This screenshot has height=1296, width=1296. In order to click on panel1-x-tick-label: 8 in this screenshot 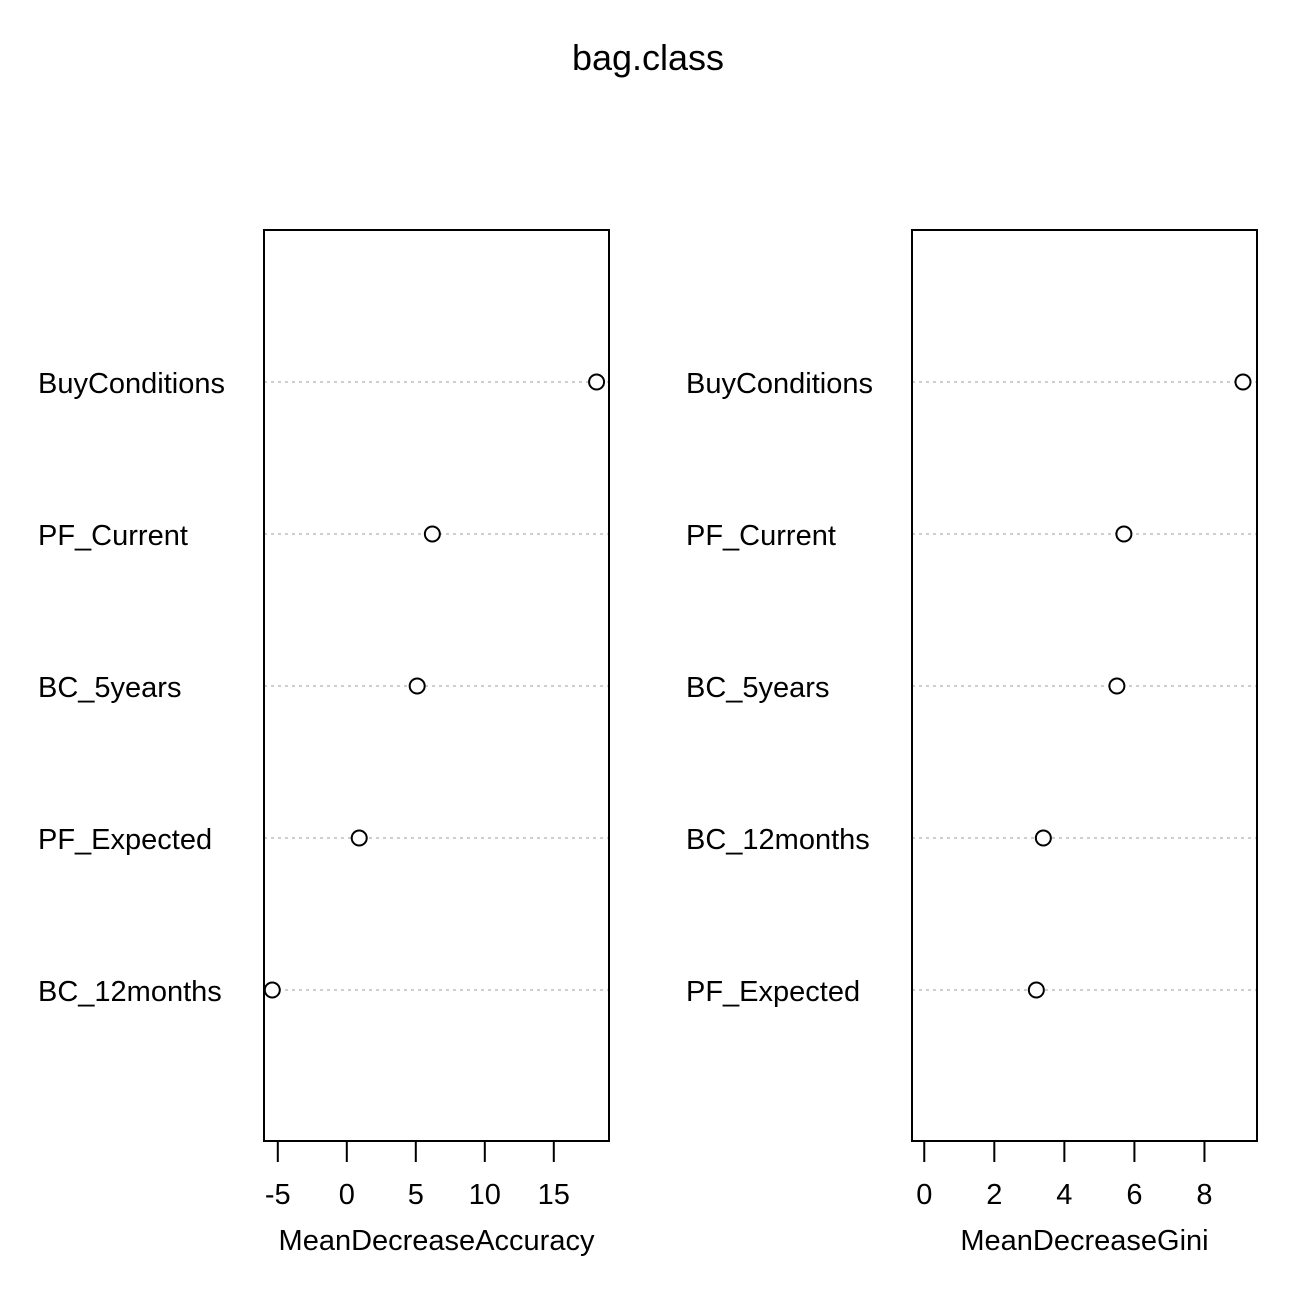, I will do `click(1204, 1195)`.